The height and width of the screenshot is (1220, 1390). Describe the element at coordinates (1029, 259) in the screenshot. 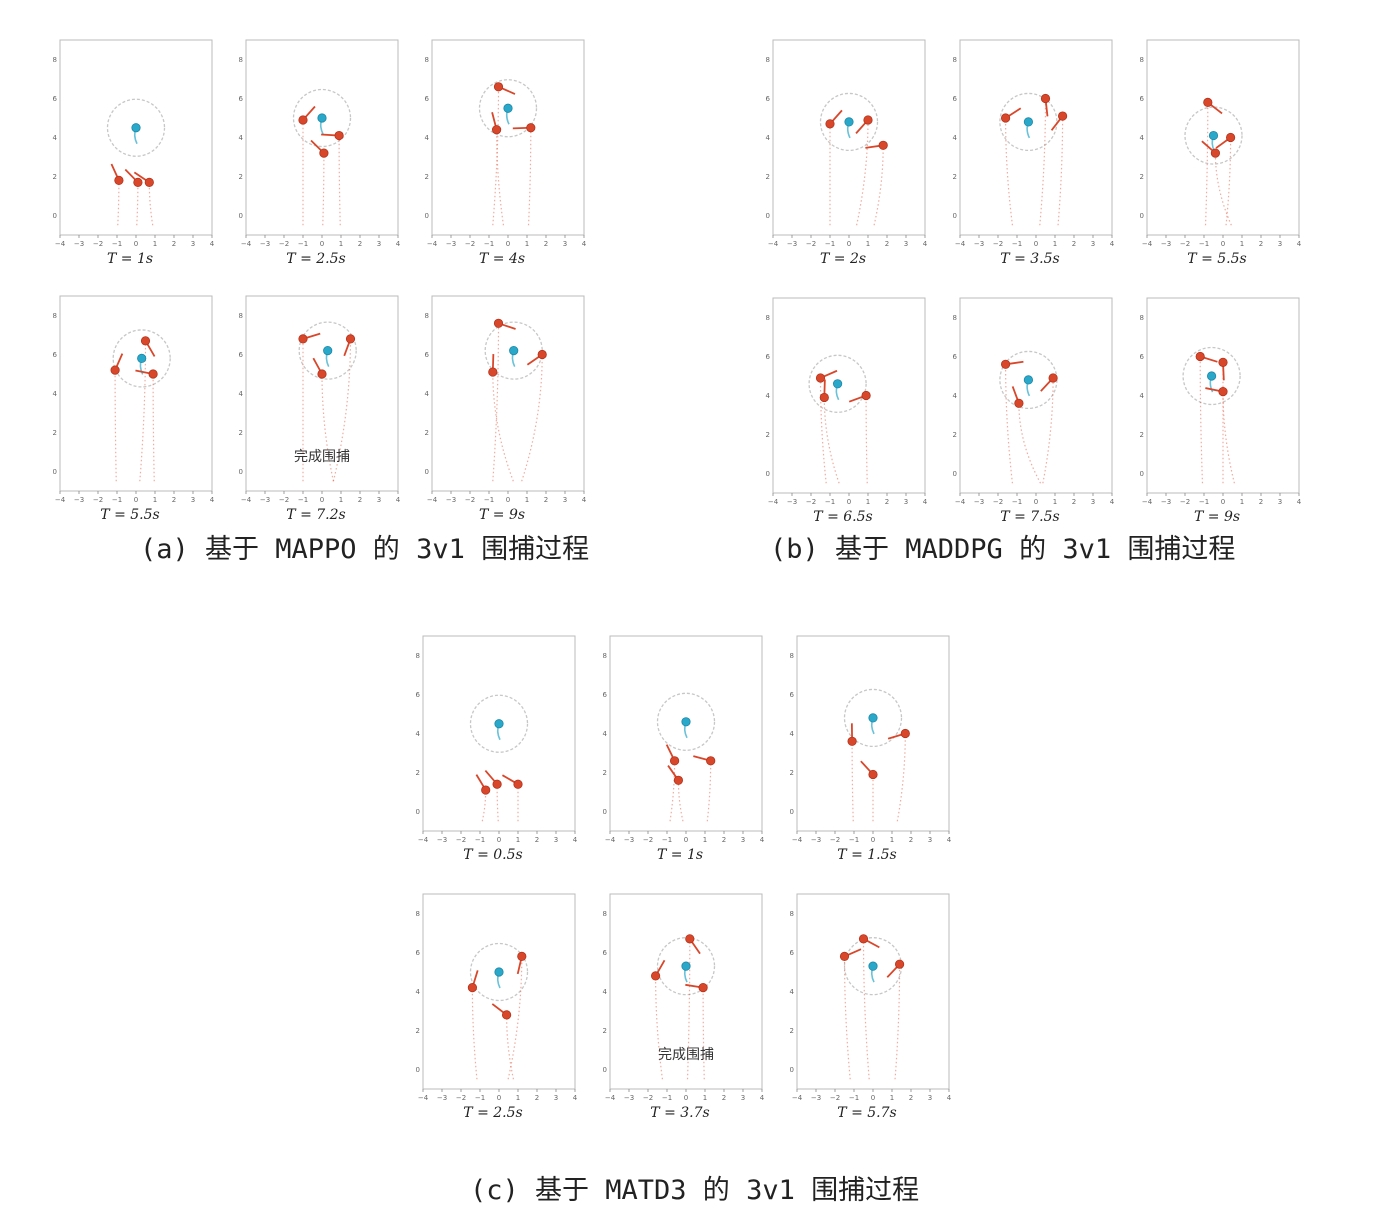

I see `time-label: T = 3.5s` at that location.